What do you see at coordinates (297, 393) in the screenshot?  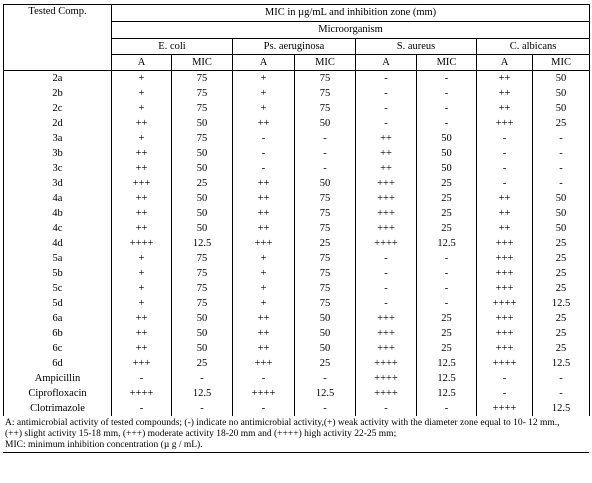 I see `table-row: Ciprofloxacin ++++ 12.5 ++++ 12.5 ++++ 12.5- -` at bounding box center [297, 393].